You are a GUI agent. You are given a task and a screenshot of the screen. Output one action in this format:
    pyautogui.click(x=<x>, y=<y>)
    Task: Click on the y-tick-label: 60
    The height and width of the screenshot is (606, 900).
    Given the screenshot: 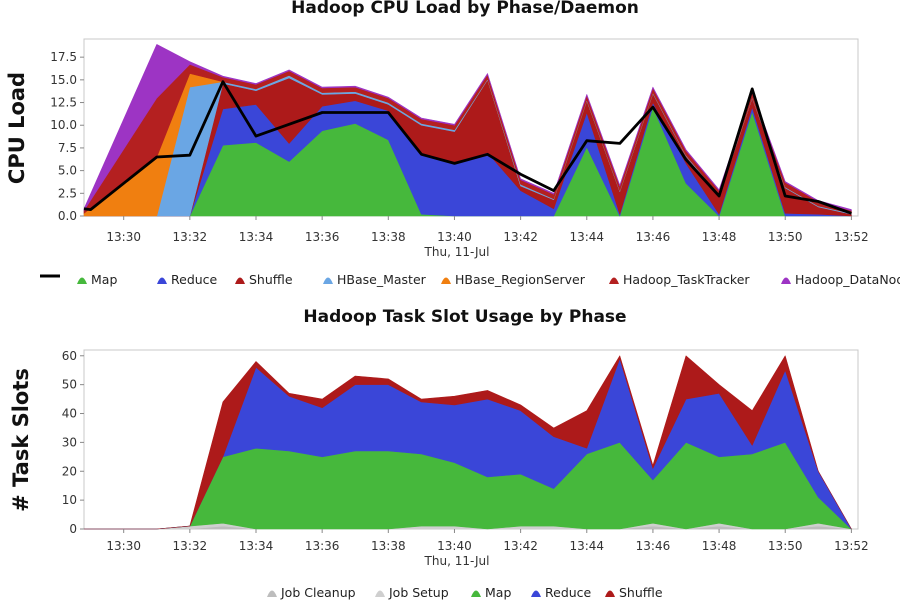 What is the action you would take?
    pyautogui.click(x=69, y=356)
    